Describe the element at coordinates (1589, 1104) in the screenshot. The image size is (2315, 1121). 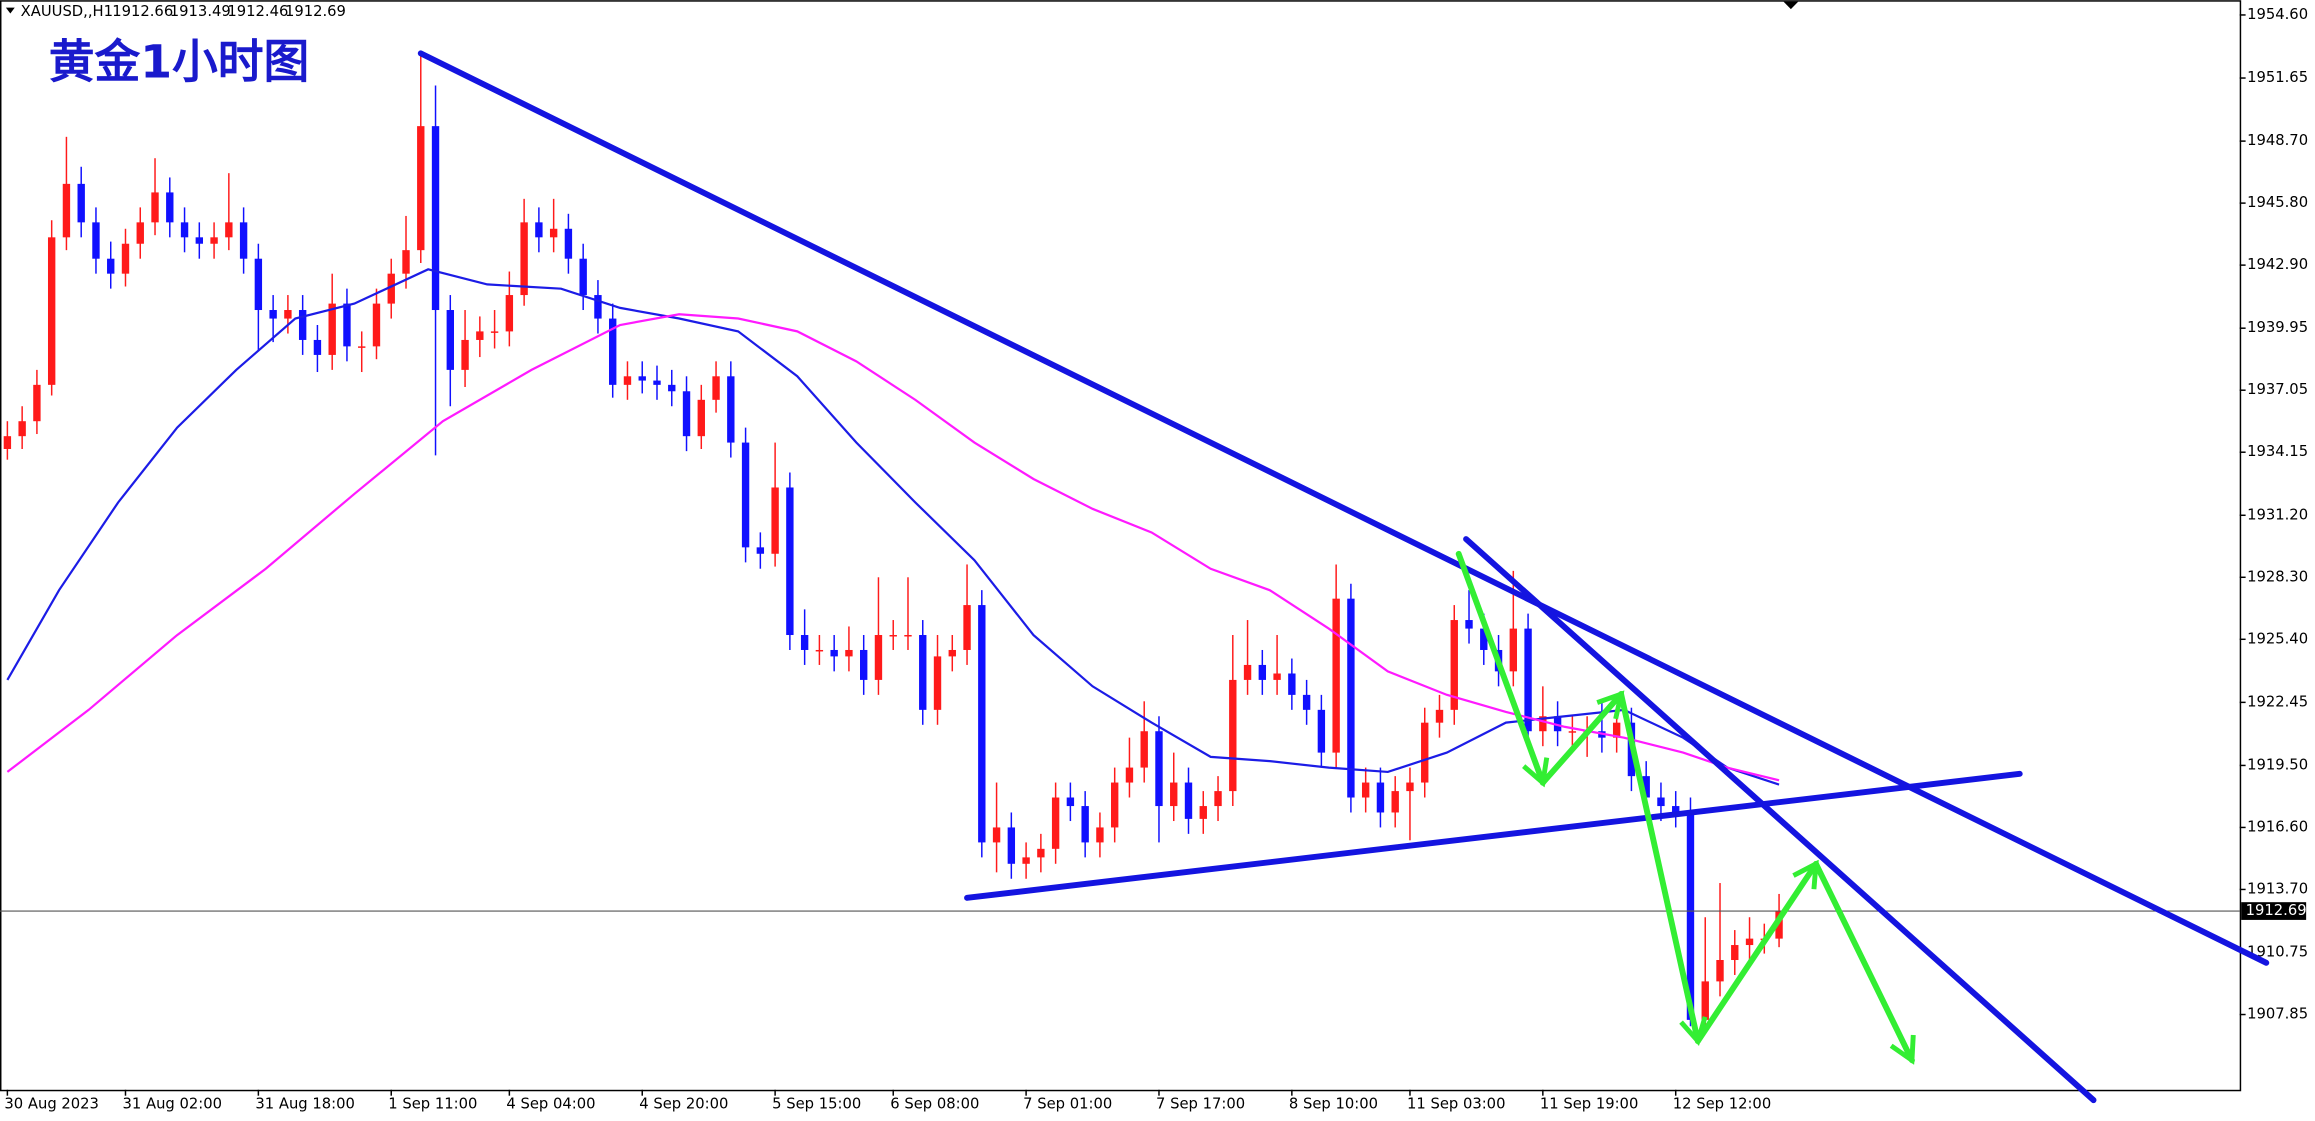
I see `x-tick-label: 11 Sep 19:00` at that location.